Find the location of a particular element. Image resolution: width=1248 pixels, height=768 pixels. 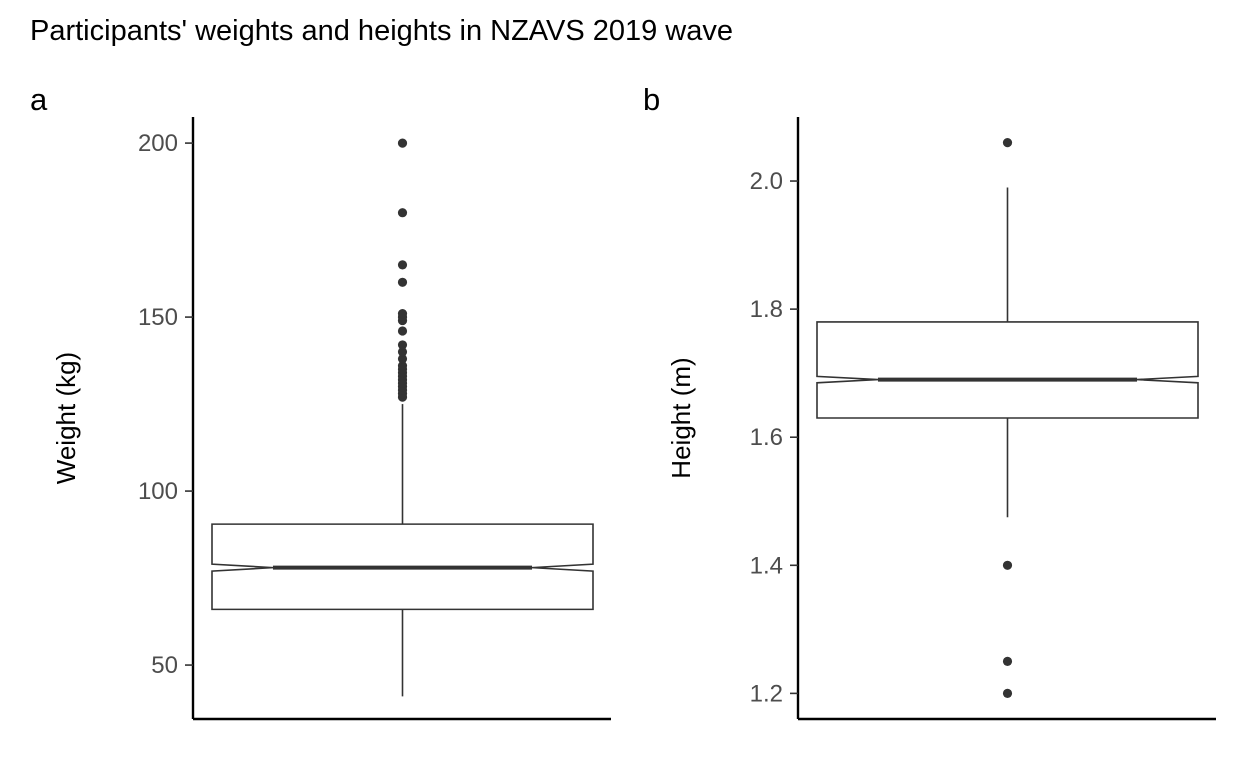

y-tick-label: 100 is located at coordinates (158, 491).